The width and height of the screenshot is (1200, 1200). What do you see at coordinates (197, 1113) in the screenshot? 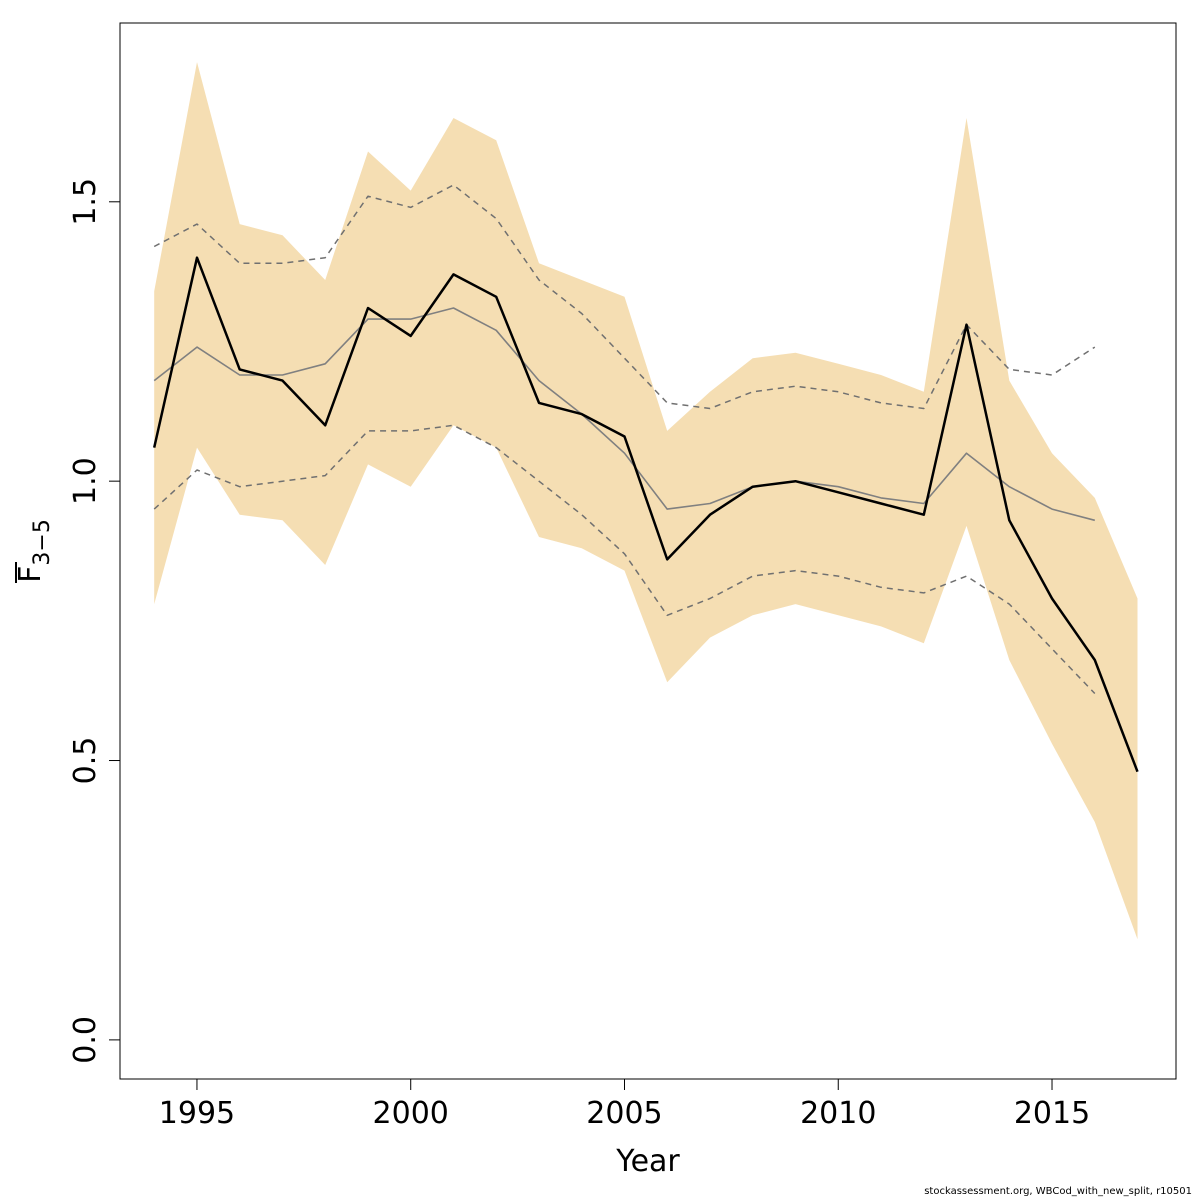
I see `x-tick-label: 1995` at bounding box center [197, 1113].